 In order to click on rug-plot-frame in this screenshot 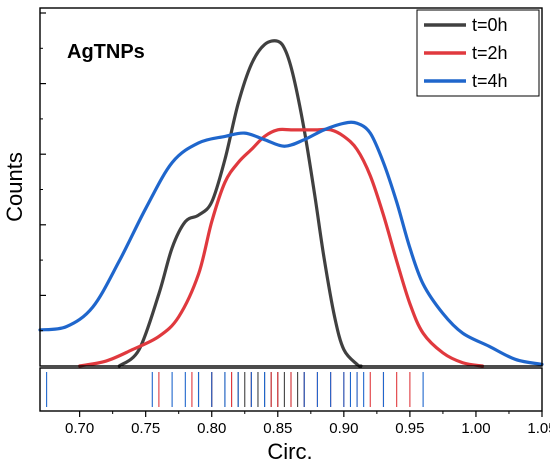, I will do `click(291, 389)`.